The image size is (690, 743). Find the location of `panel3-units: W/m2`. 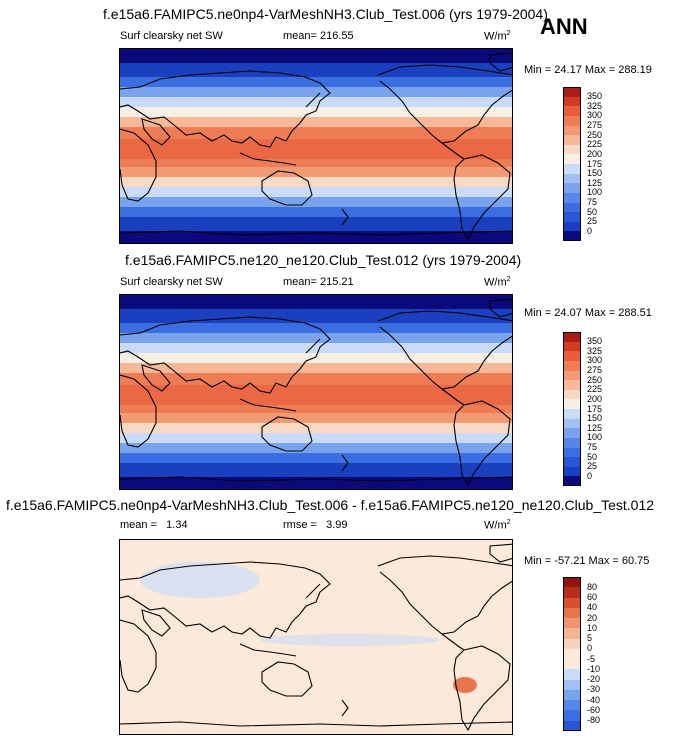

panel3-units: W/m2 is located at coordinates (497, 525).